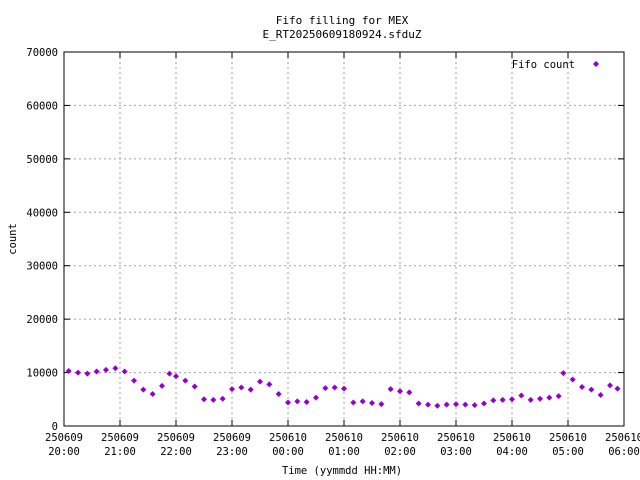 Image resolution: width=640 pixels, height=480 pixels. What do you see at coordinates (543, 65) in the screenshot?
I see `legend-label: Fifo count` at bounding box center [543, 65].